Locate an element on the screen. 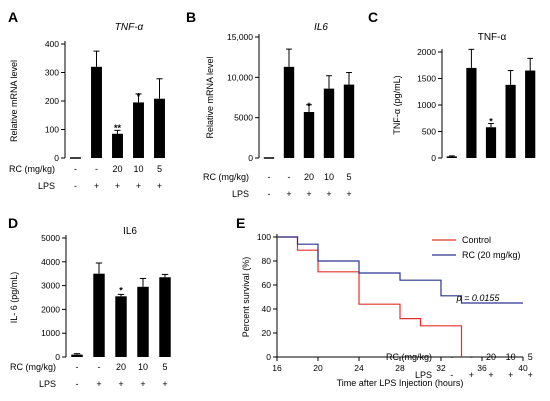 The width and height of the screenshot is (550, 401). x-tick-label: 28 is located at coordinates (400, 368).